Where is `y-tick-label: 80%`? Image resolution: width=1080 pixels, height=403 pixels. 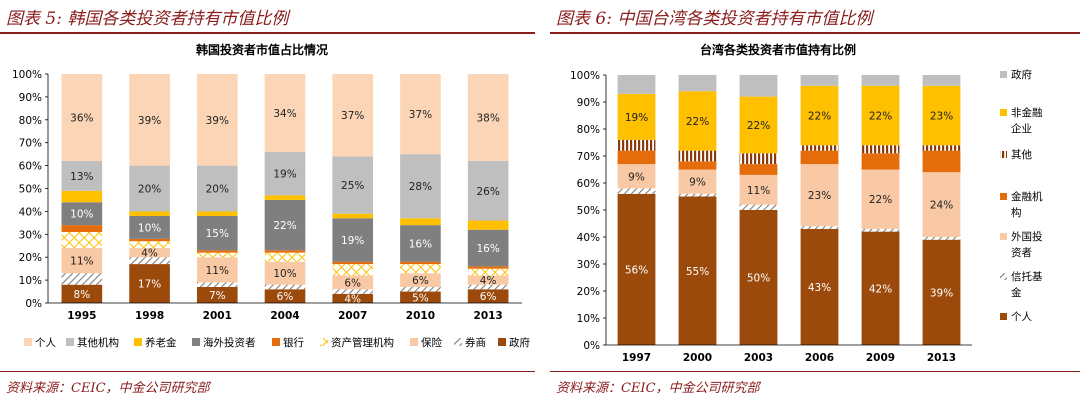 y-tick-label: 80% is located at coordinates (588, 130).